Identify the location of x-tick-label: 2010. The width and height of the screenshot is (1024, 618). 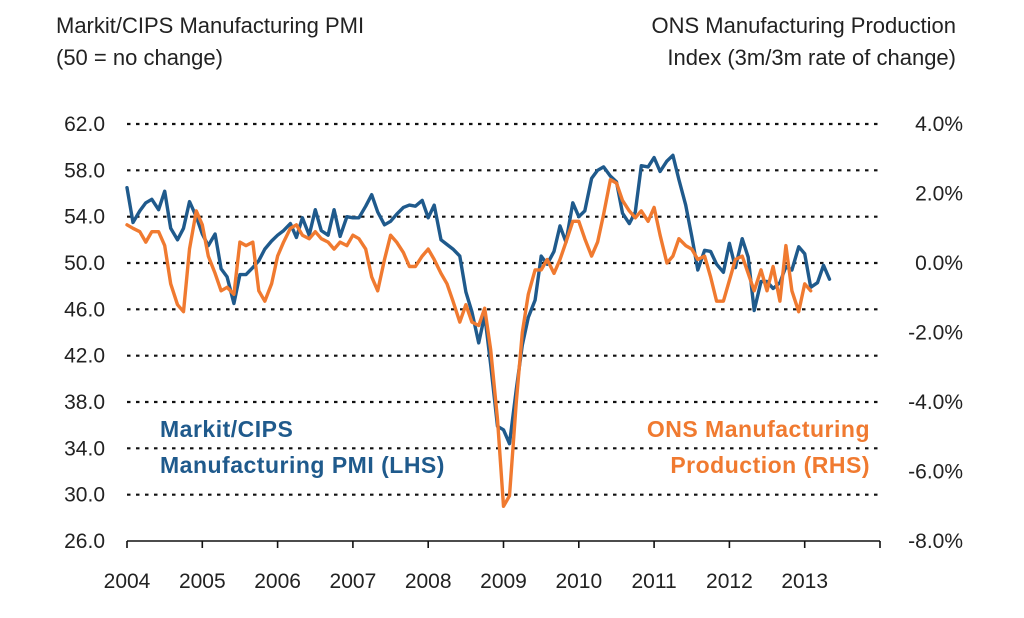
(578, 581).